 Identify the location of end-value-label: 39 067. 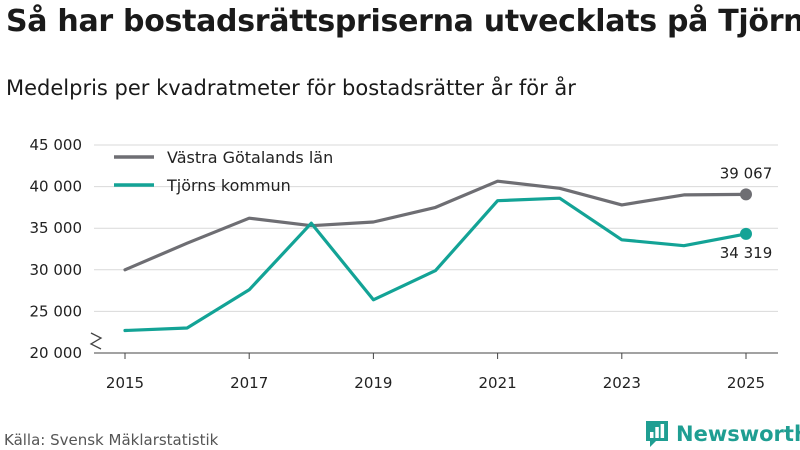
(746, 173).